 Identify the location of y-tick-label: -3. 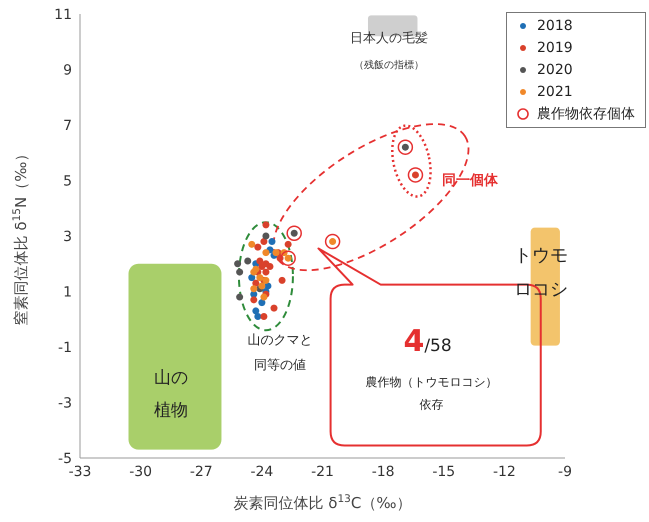
(65, 403).